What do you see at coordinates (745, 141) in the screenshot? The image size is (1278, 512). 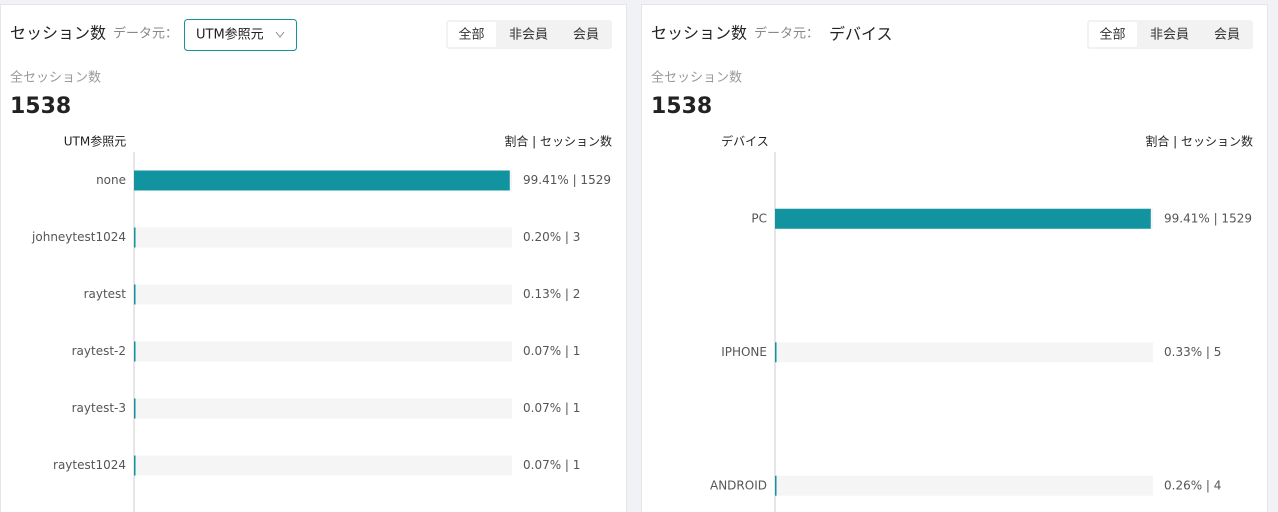 I see `category-axis-label: デバイス` at bounding box center [745, 141].